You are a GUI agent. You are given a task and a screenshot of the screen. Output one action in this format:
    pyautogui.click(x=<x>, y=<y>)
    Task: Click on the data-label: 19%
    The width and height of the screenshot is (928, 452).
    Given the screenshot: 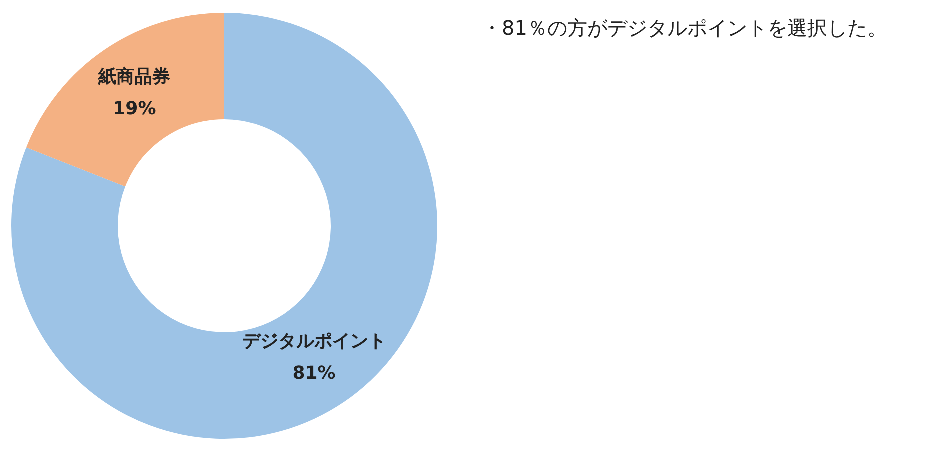 What is the action you would take?
    pyautogui.click(x=134, y=109)
    